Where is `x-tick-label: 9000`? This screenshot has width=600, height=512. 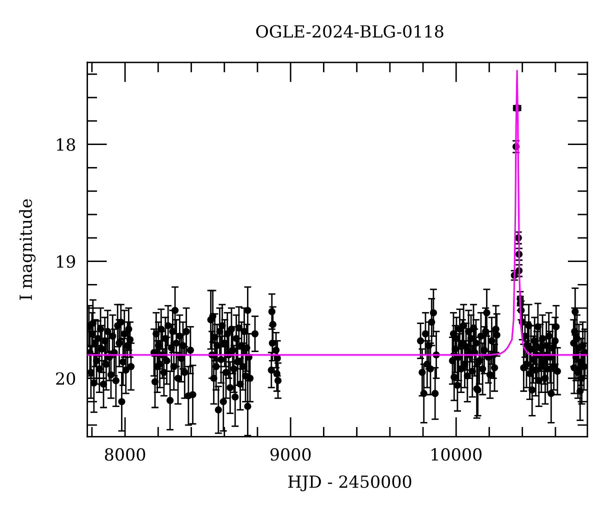 x-tick-label: 9000 is located at coordinates (290, 454).